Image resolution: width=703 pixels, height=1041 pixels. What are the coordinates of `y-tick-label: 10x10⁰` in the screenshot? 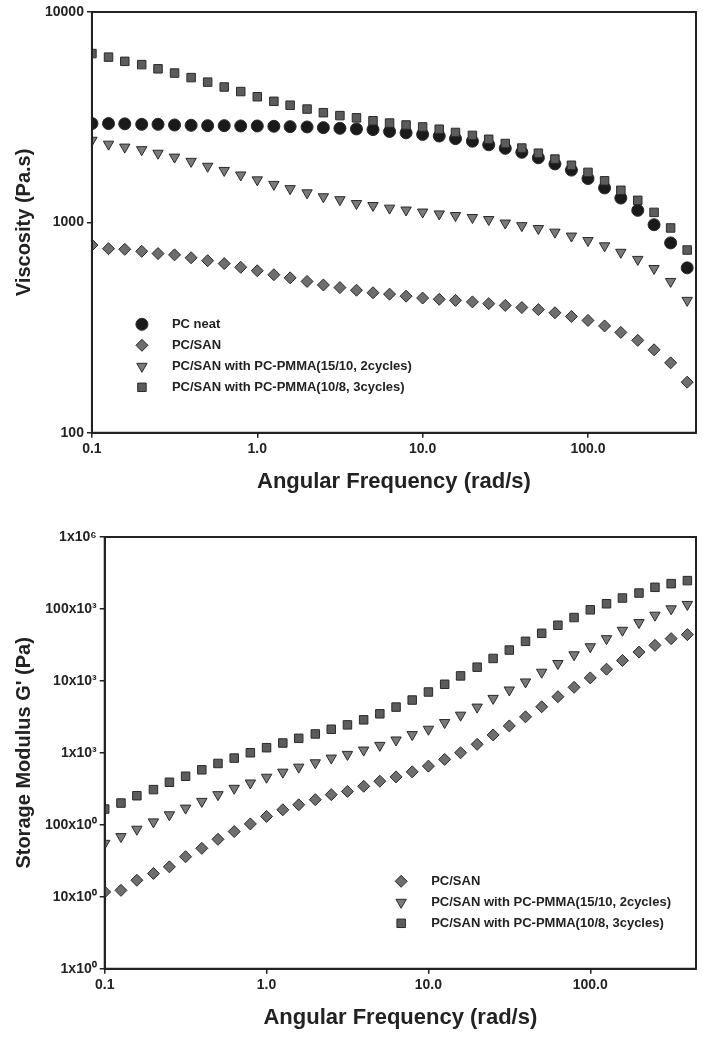 It's located at (74, 895).